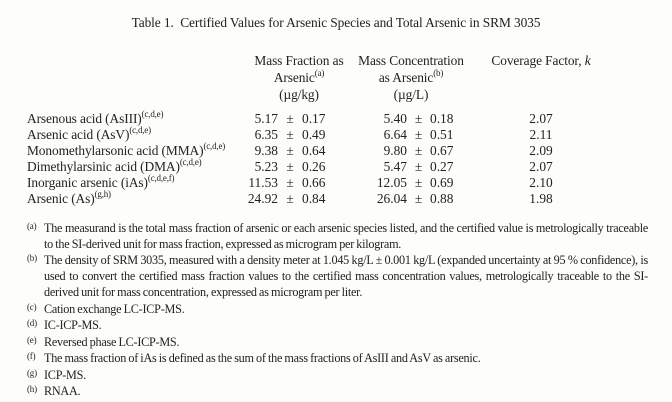  Describe the element at coordinates (395, 134) in the screenshot. I see `value: 6.64` at that location.